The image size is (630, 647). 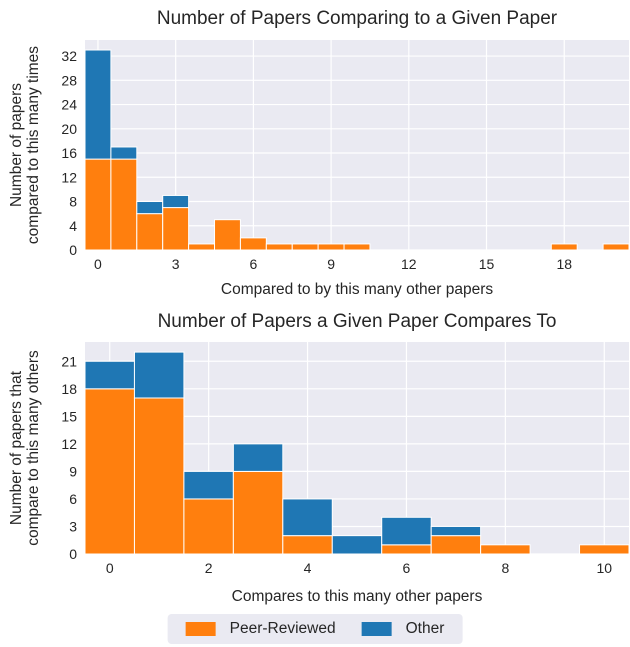 What do you see at coordinates (69, 129) in the screenshot?
I see `y-tick-label: 20` at bounding box center [69, 129].